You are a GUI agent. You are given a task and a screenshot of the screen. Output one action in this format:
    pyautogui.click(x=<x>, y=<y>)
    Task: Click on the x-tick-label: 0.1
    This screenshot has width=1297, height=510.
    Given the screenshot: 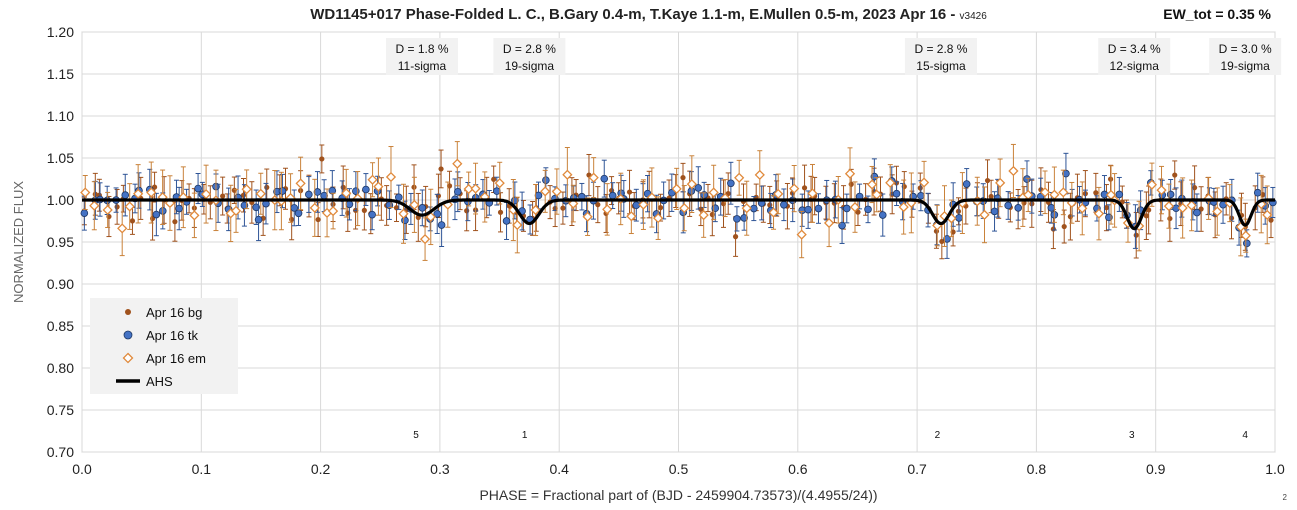 What is the action you would take?
    pyautogui.click(x=202, y=469)
    